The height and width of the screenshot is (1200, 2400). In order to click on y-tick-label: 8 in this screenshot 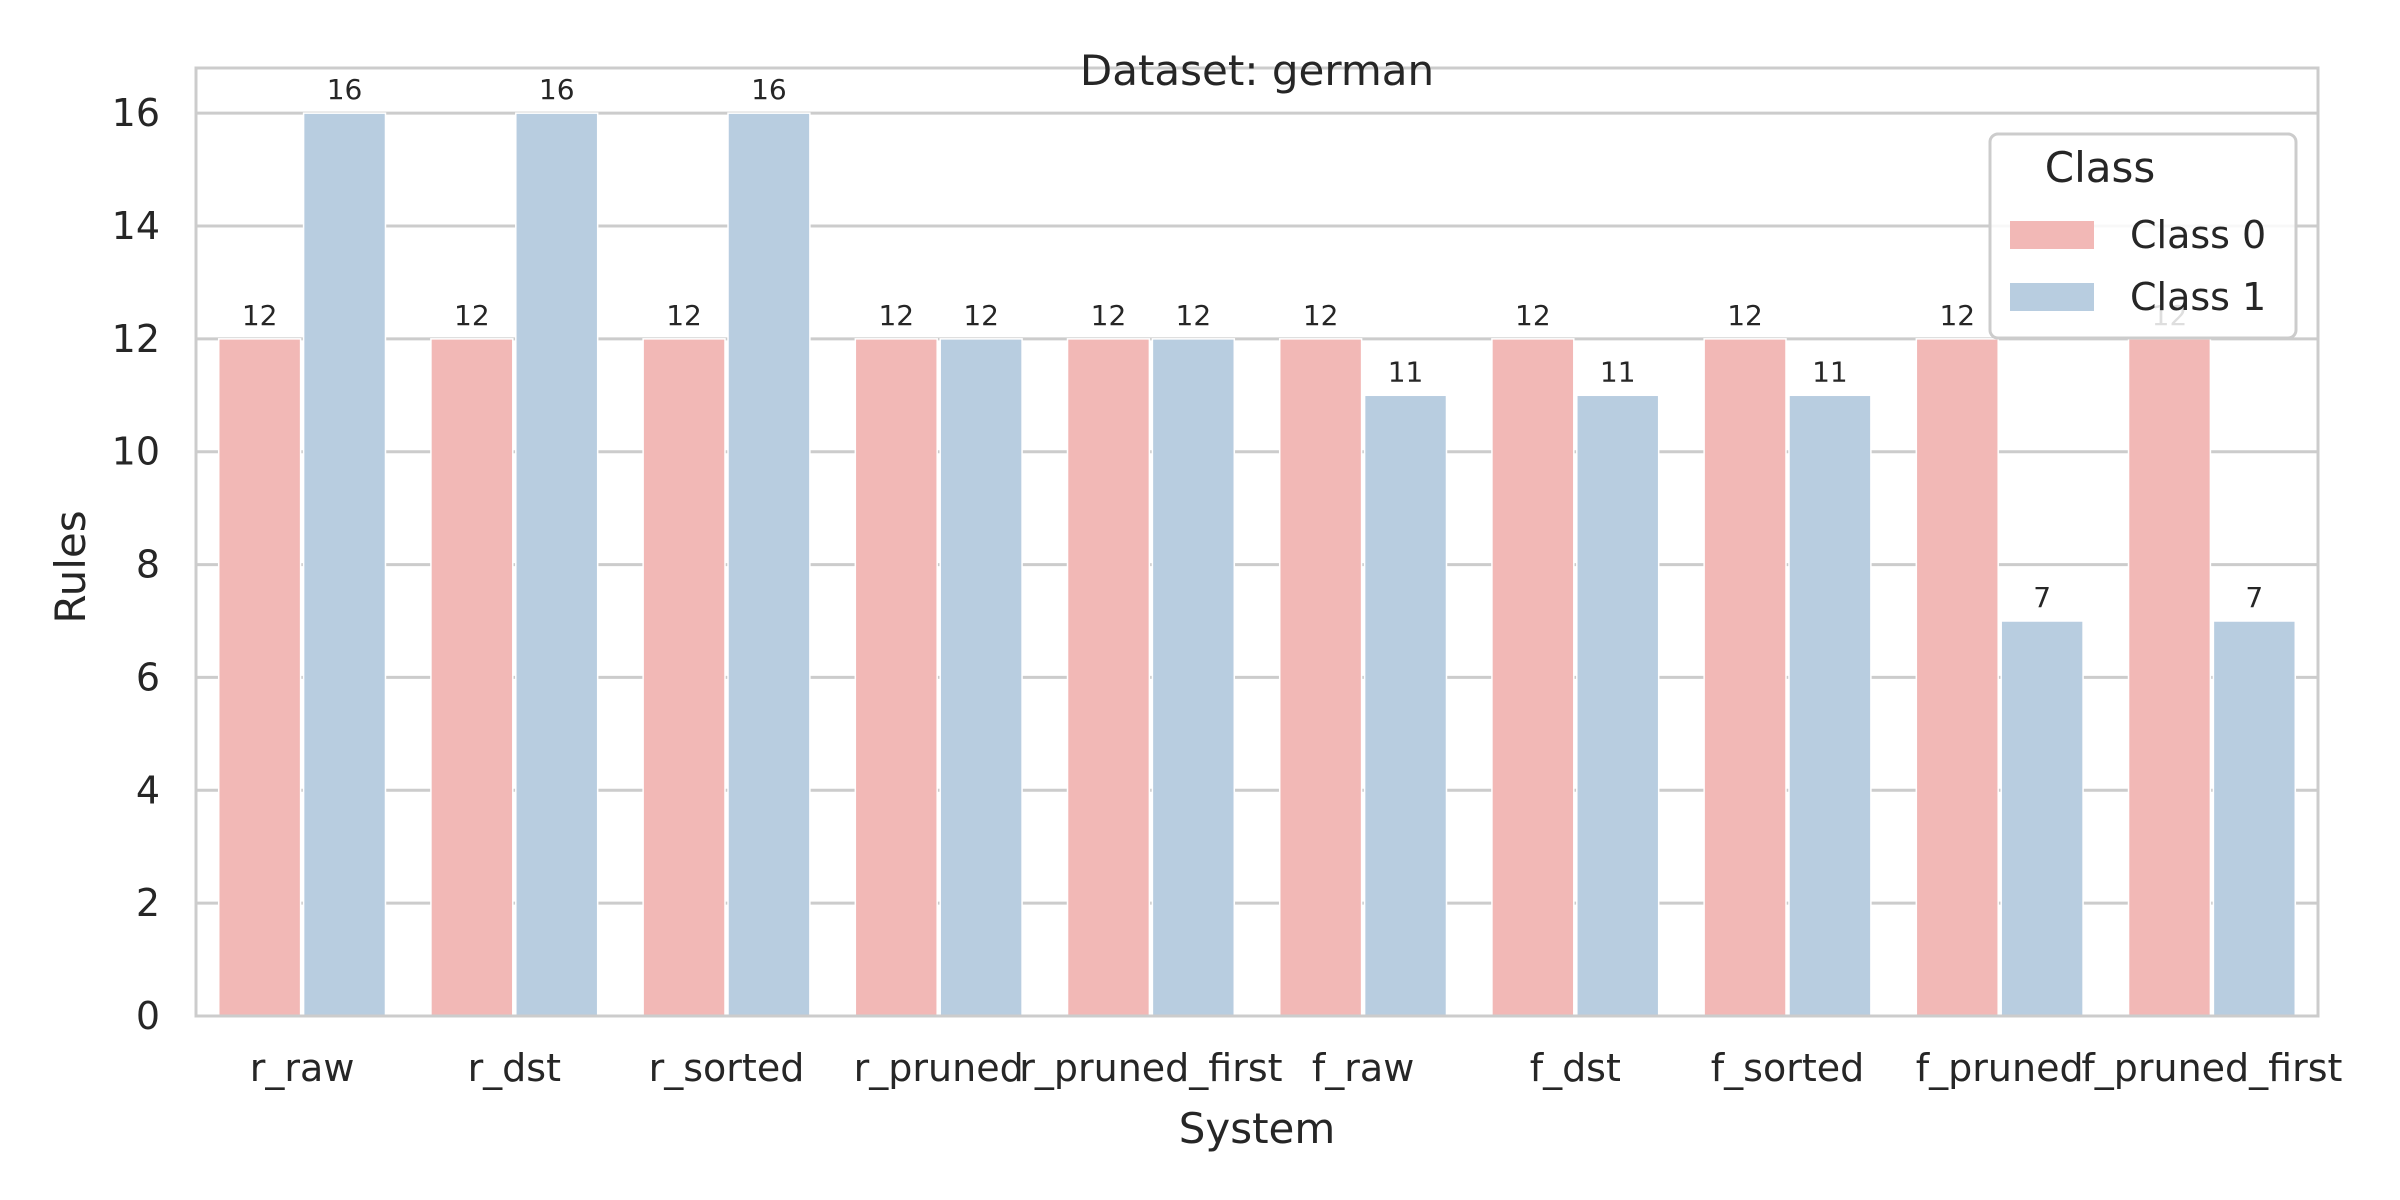, I will do `click(148, 565)`.